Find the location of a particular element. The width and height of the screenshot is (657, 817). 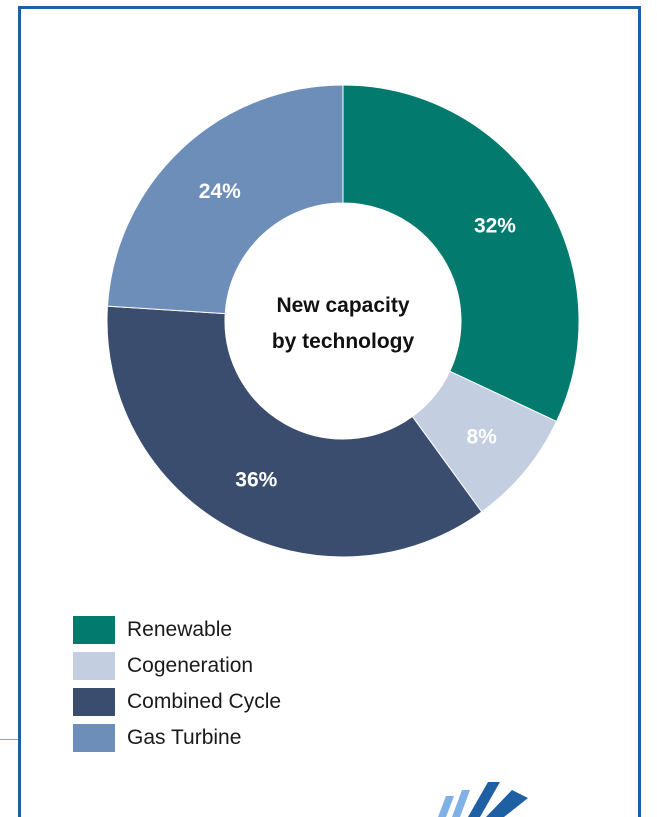

center-label-line-2: by technology is located at coordinates (343, 341).